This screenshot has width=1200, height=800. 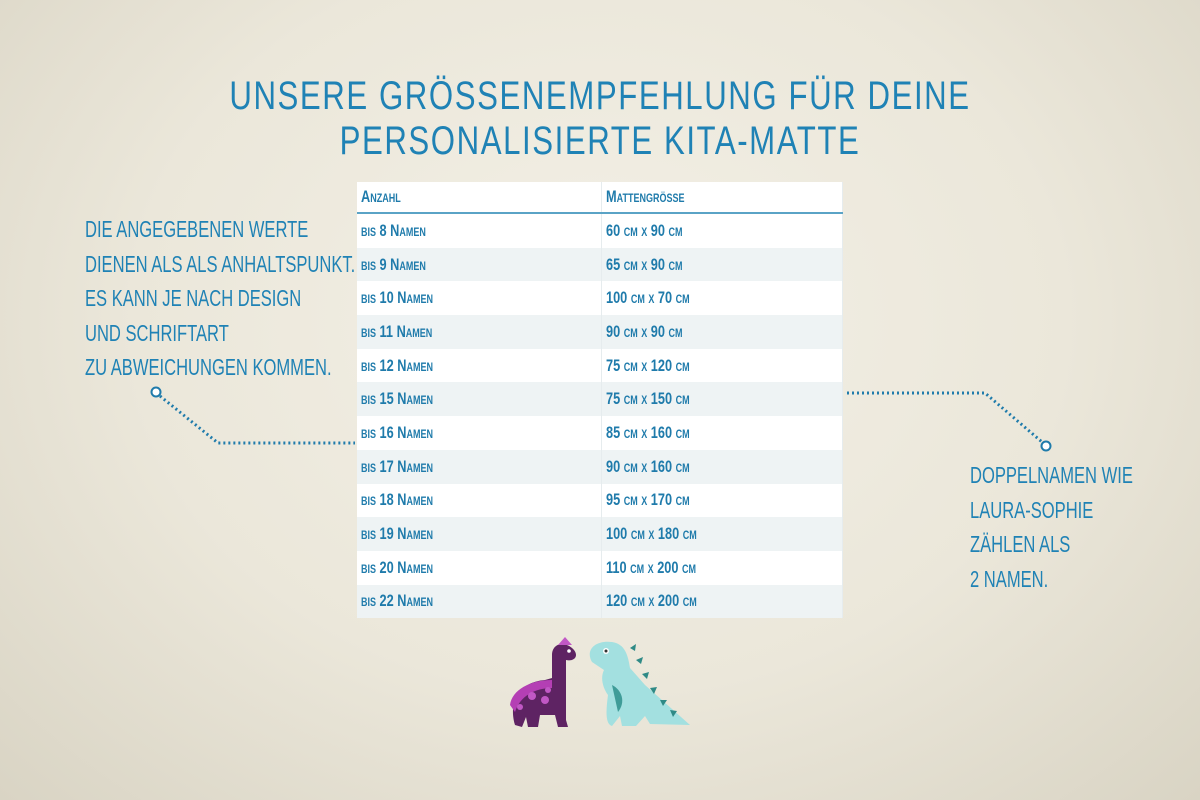 I want to click on note-line: dienen als als Anhaltspunkt., so click(x=220, y=263).